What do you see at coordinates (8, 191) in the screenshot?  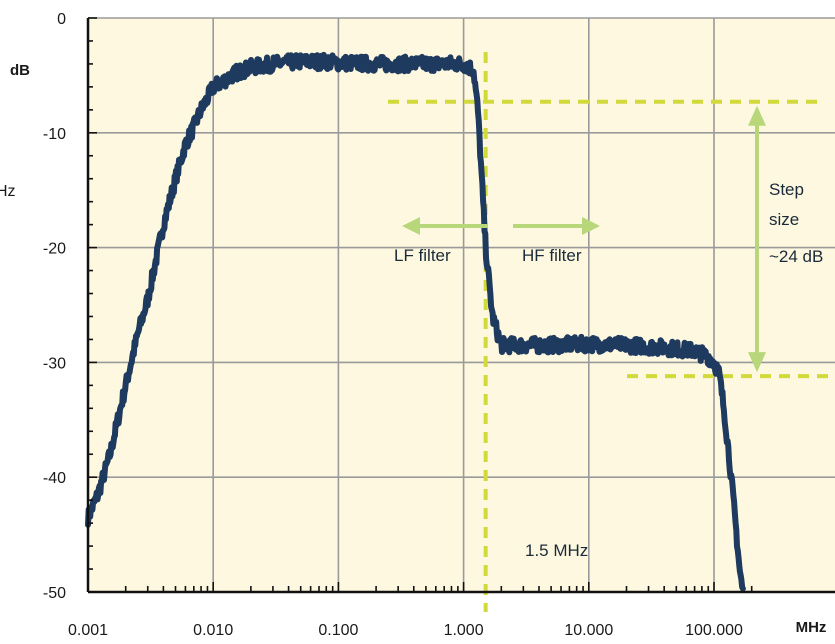 I see `left-edge-text: Hz` at bounding box center [8, 191].